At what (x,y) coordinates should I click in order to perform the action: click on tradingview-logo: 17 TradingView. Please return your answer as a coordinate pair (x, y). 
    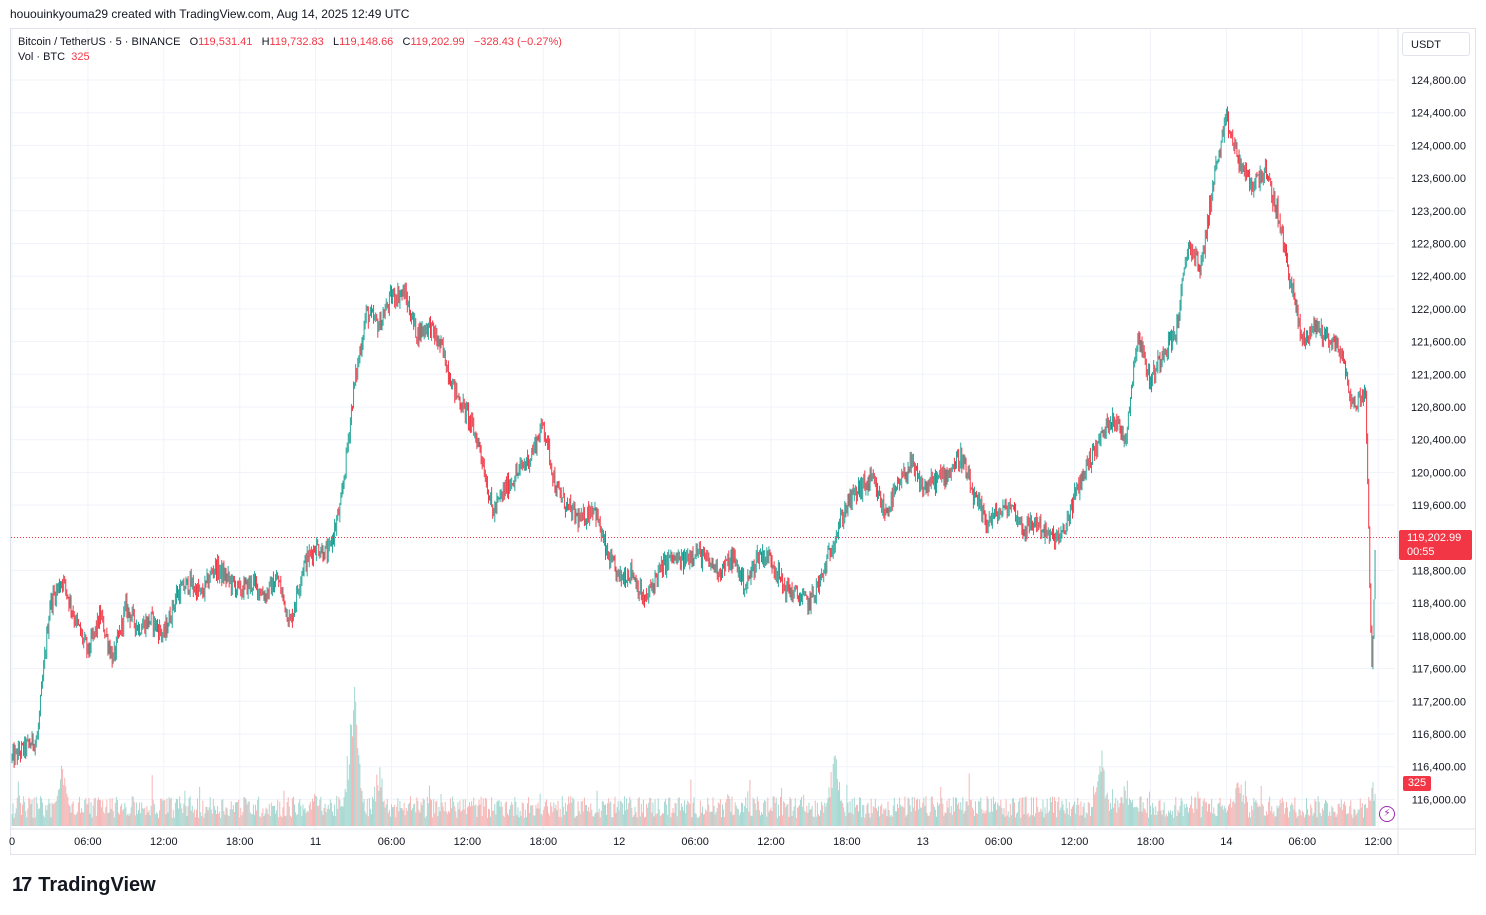
    Looking at the image, I should click on (84, 885).